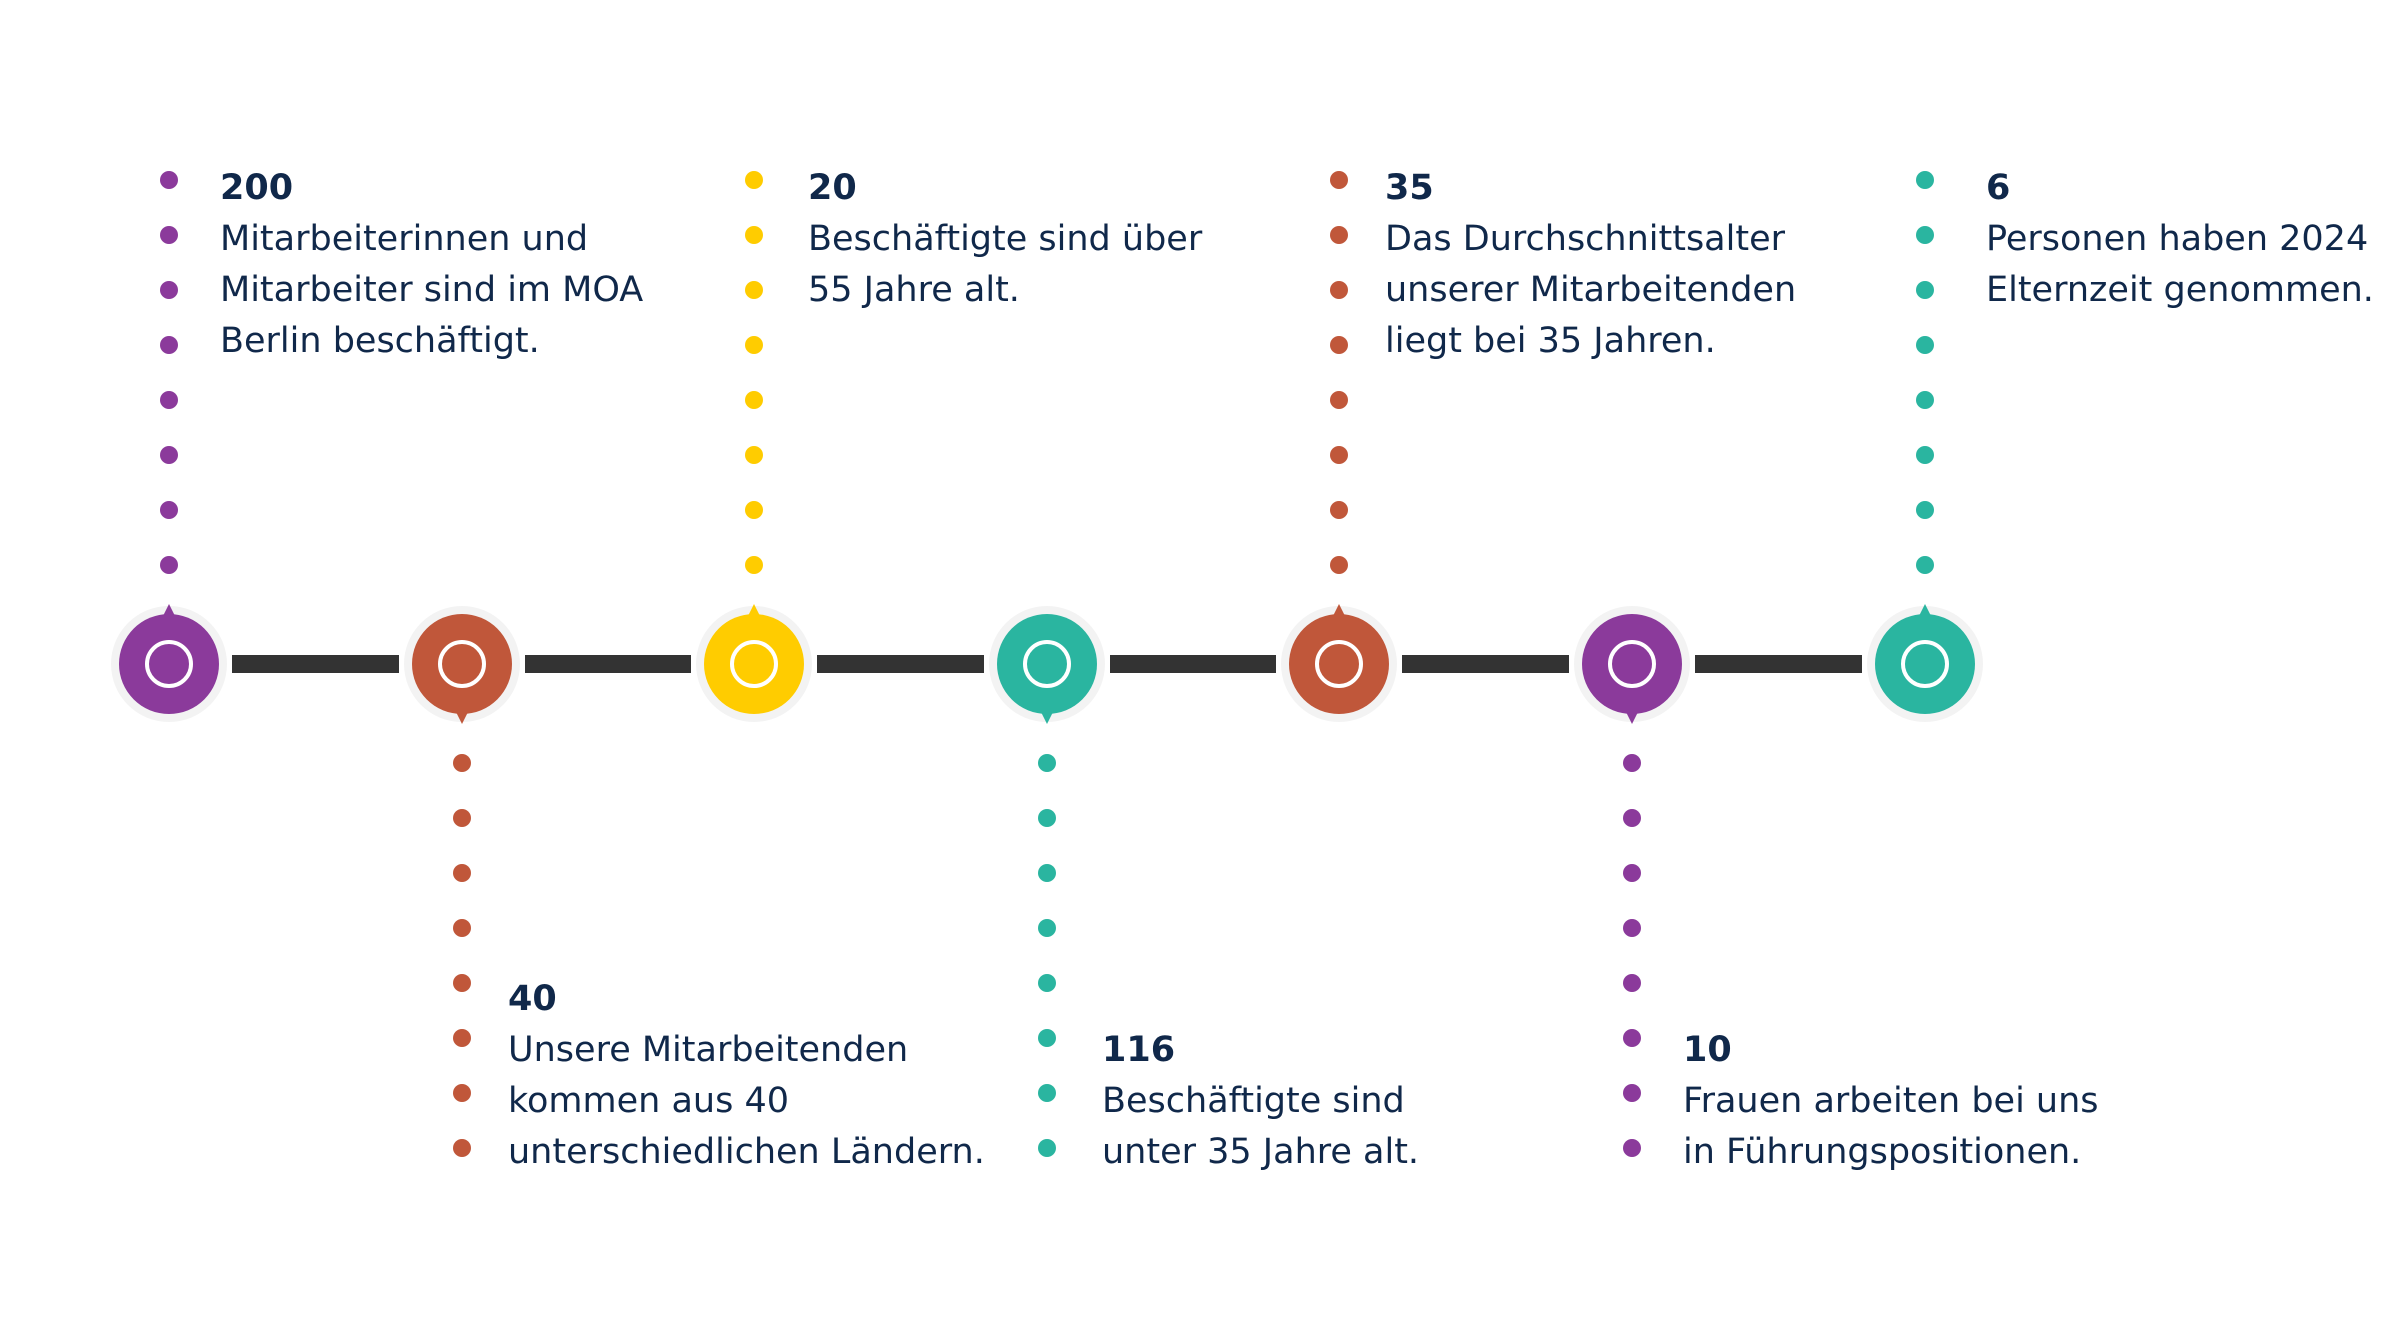  I want to click on stat-line: Beschäftigte sind über, so click(1005, 239).